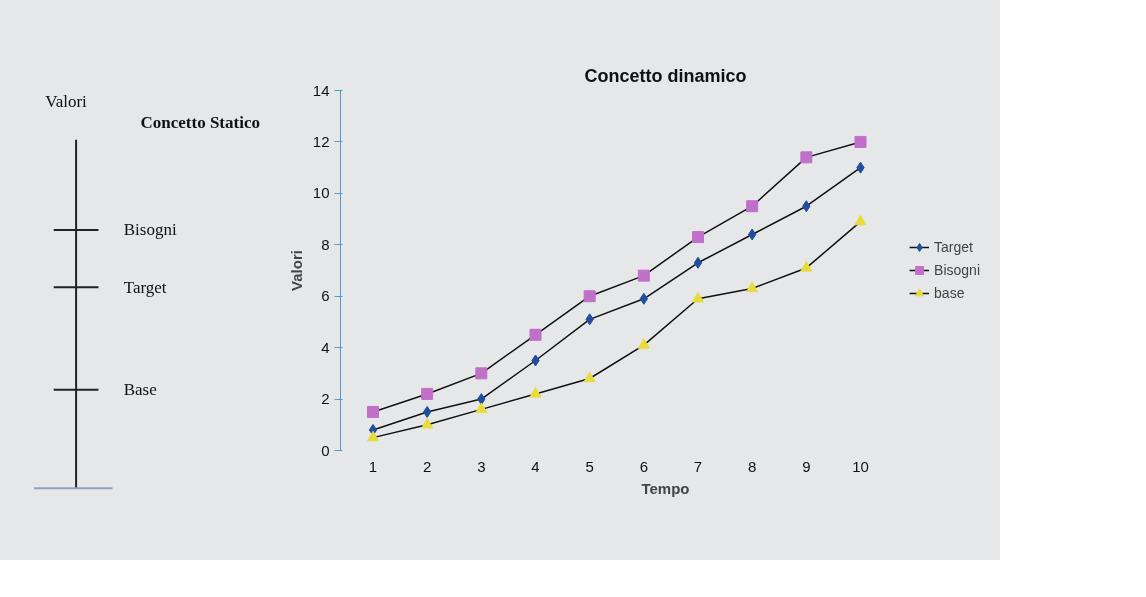 Image resolution: width=1146 pixels, height=597 pixels. What do you see at coordinates (752, 466) in the screenshot?
I see `x-tick-label: 8` at bounding box center [752, 466].